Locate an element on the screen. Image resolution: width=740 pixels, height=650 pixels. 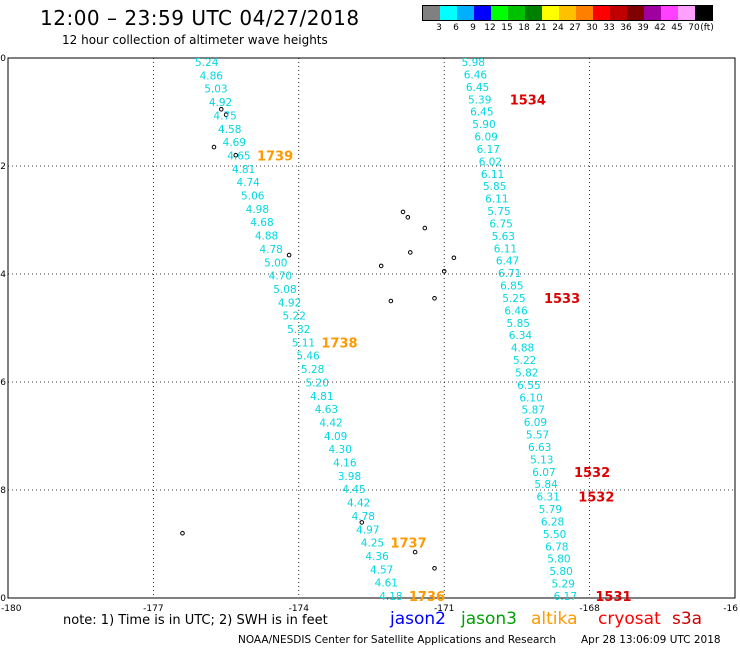
legend-tick-label: 9 is located at coordinates (473, 28).